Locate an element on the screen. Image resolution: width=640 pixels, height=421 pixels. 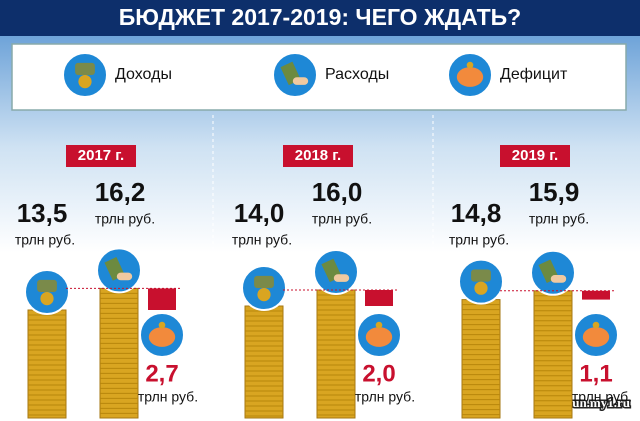
value-label: 15,9 is located at coordinates (554, 192).